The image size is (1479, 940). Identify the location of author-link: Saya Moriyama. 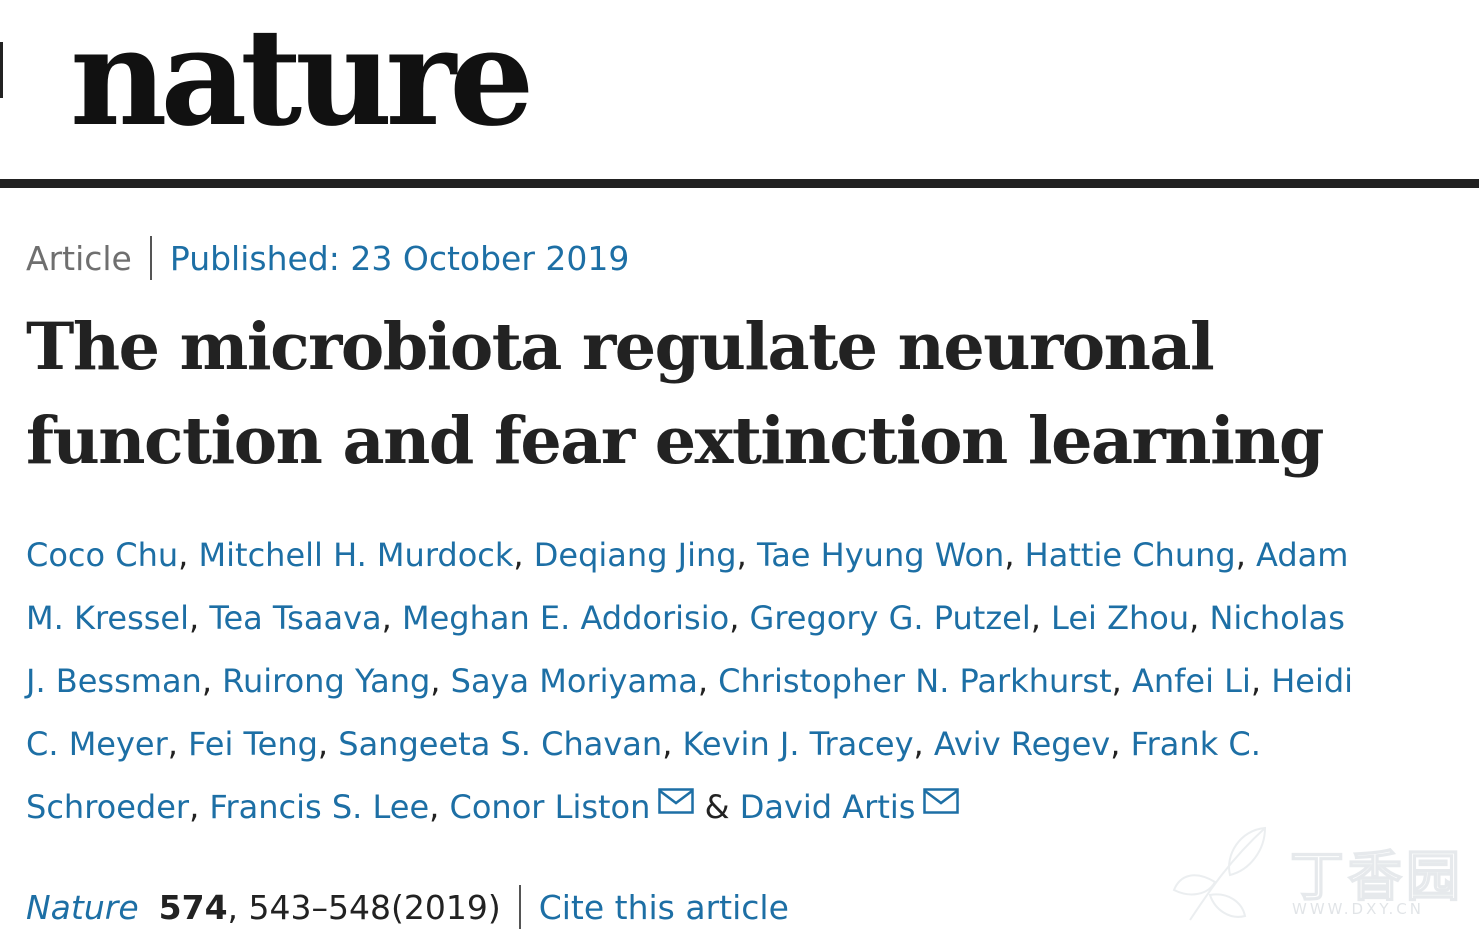
(574, 681).